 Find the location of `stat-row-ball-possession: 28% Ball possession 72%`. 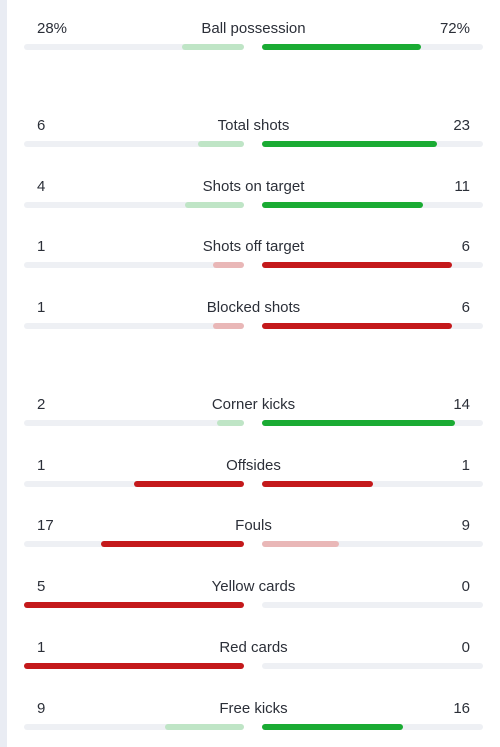

stat-row-ball-possession: 28% Ball possession 72% is located at coordinates (253, 40).